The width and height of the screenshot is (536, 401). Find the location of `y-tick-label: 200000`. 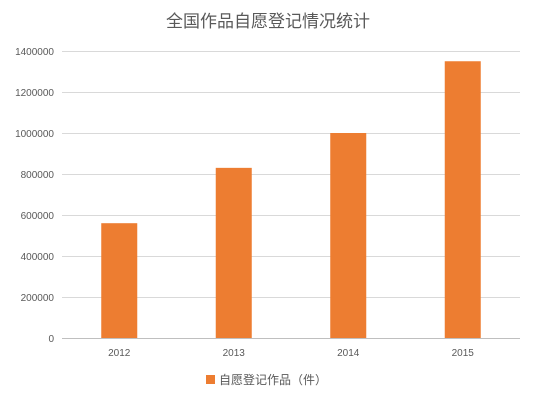

y-tick-label: 200000 is located at coordinates (38, 298).